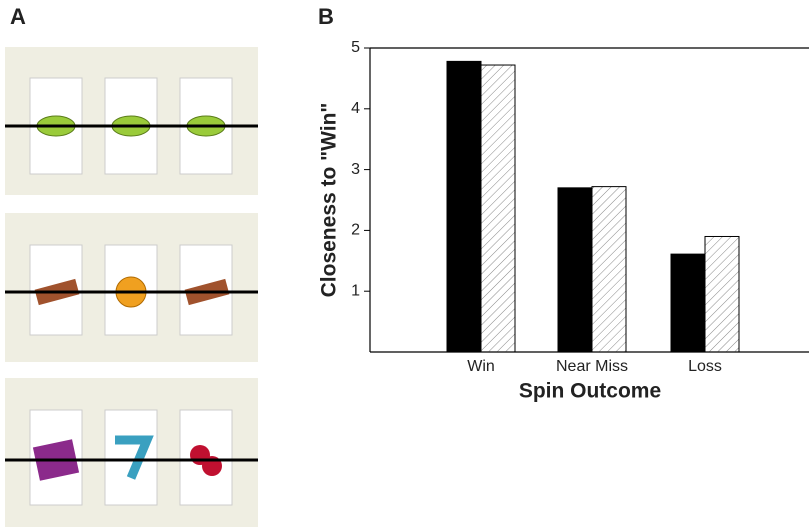 The image size is (809, 527). Describe the element at coordinates (355, 108) in the screenshot. I see `y-tick-label: 4` at that location.